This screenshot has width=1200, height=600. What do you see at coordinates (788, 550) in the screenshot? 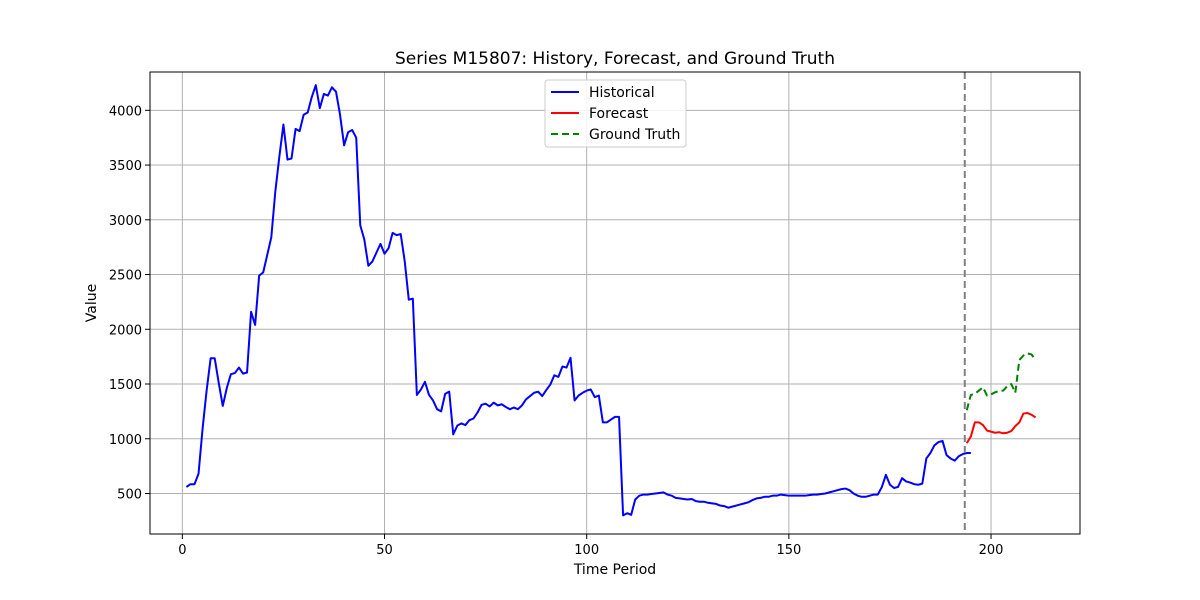
I see `x-tick-label: 150` at bounding box center [788, 550].